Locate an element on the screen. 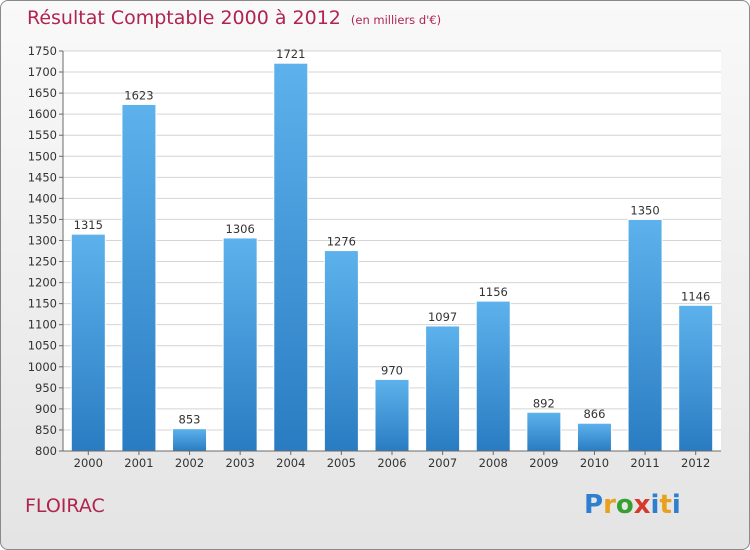 This screenshot has height=550, width=750. data-label-2007: 1097 is located at coordinates (442, 317).